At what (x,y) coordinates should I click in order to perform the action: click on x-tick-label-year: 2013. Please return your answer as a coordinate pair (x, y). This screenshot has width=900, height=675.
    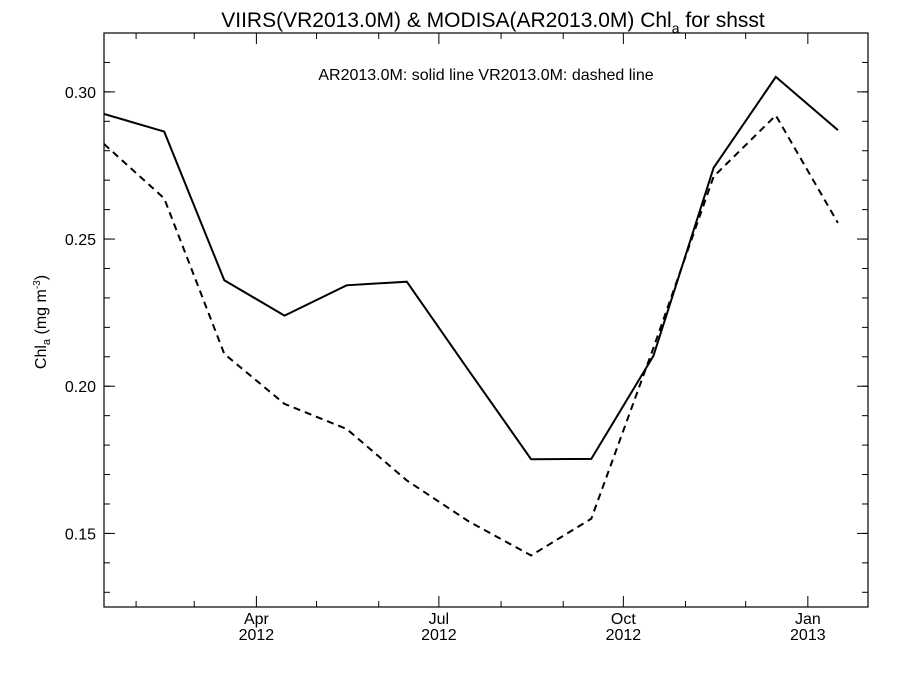
    Looking at the image, I should click on (808, 635).